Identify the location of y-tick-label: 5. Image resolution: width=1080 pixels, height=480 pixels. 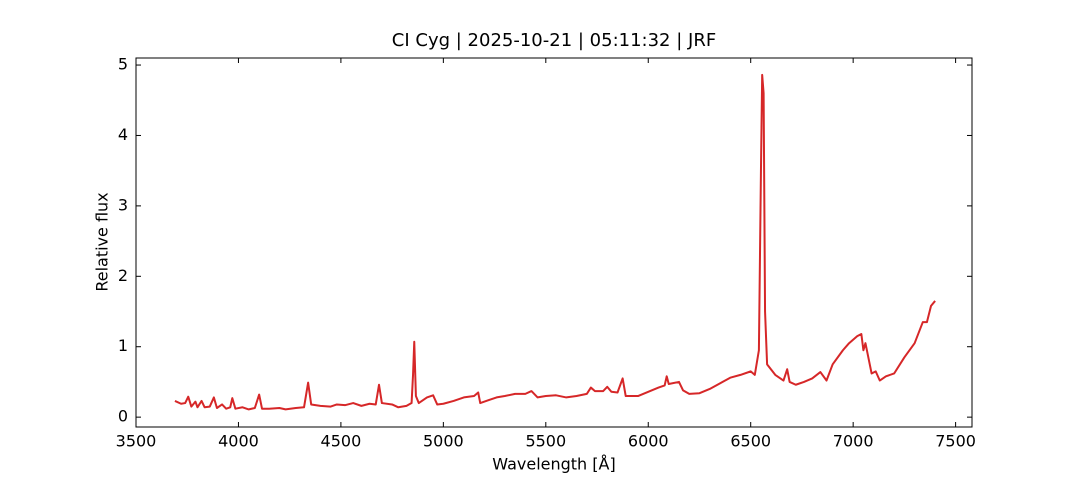
(123, 64).